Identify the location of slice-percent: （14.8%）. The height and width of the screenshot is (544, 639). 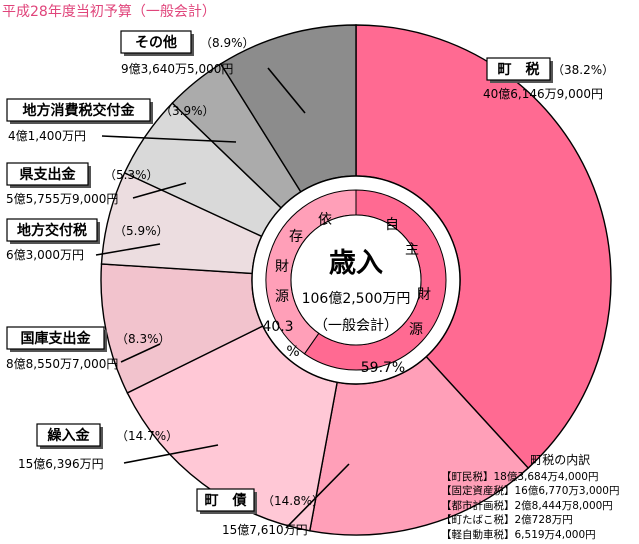
(293, 501).